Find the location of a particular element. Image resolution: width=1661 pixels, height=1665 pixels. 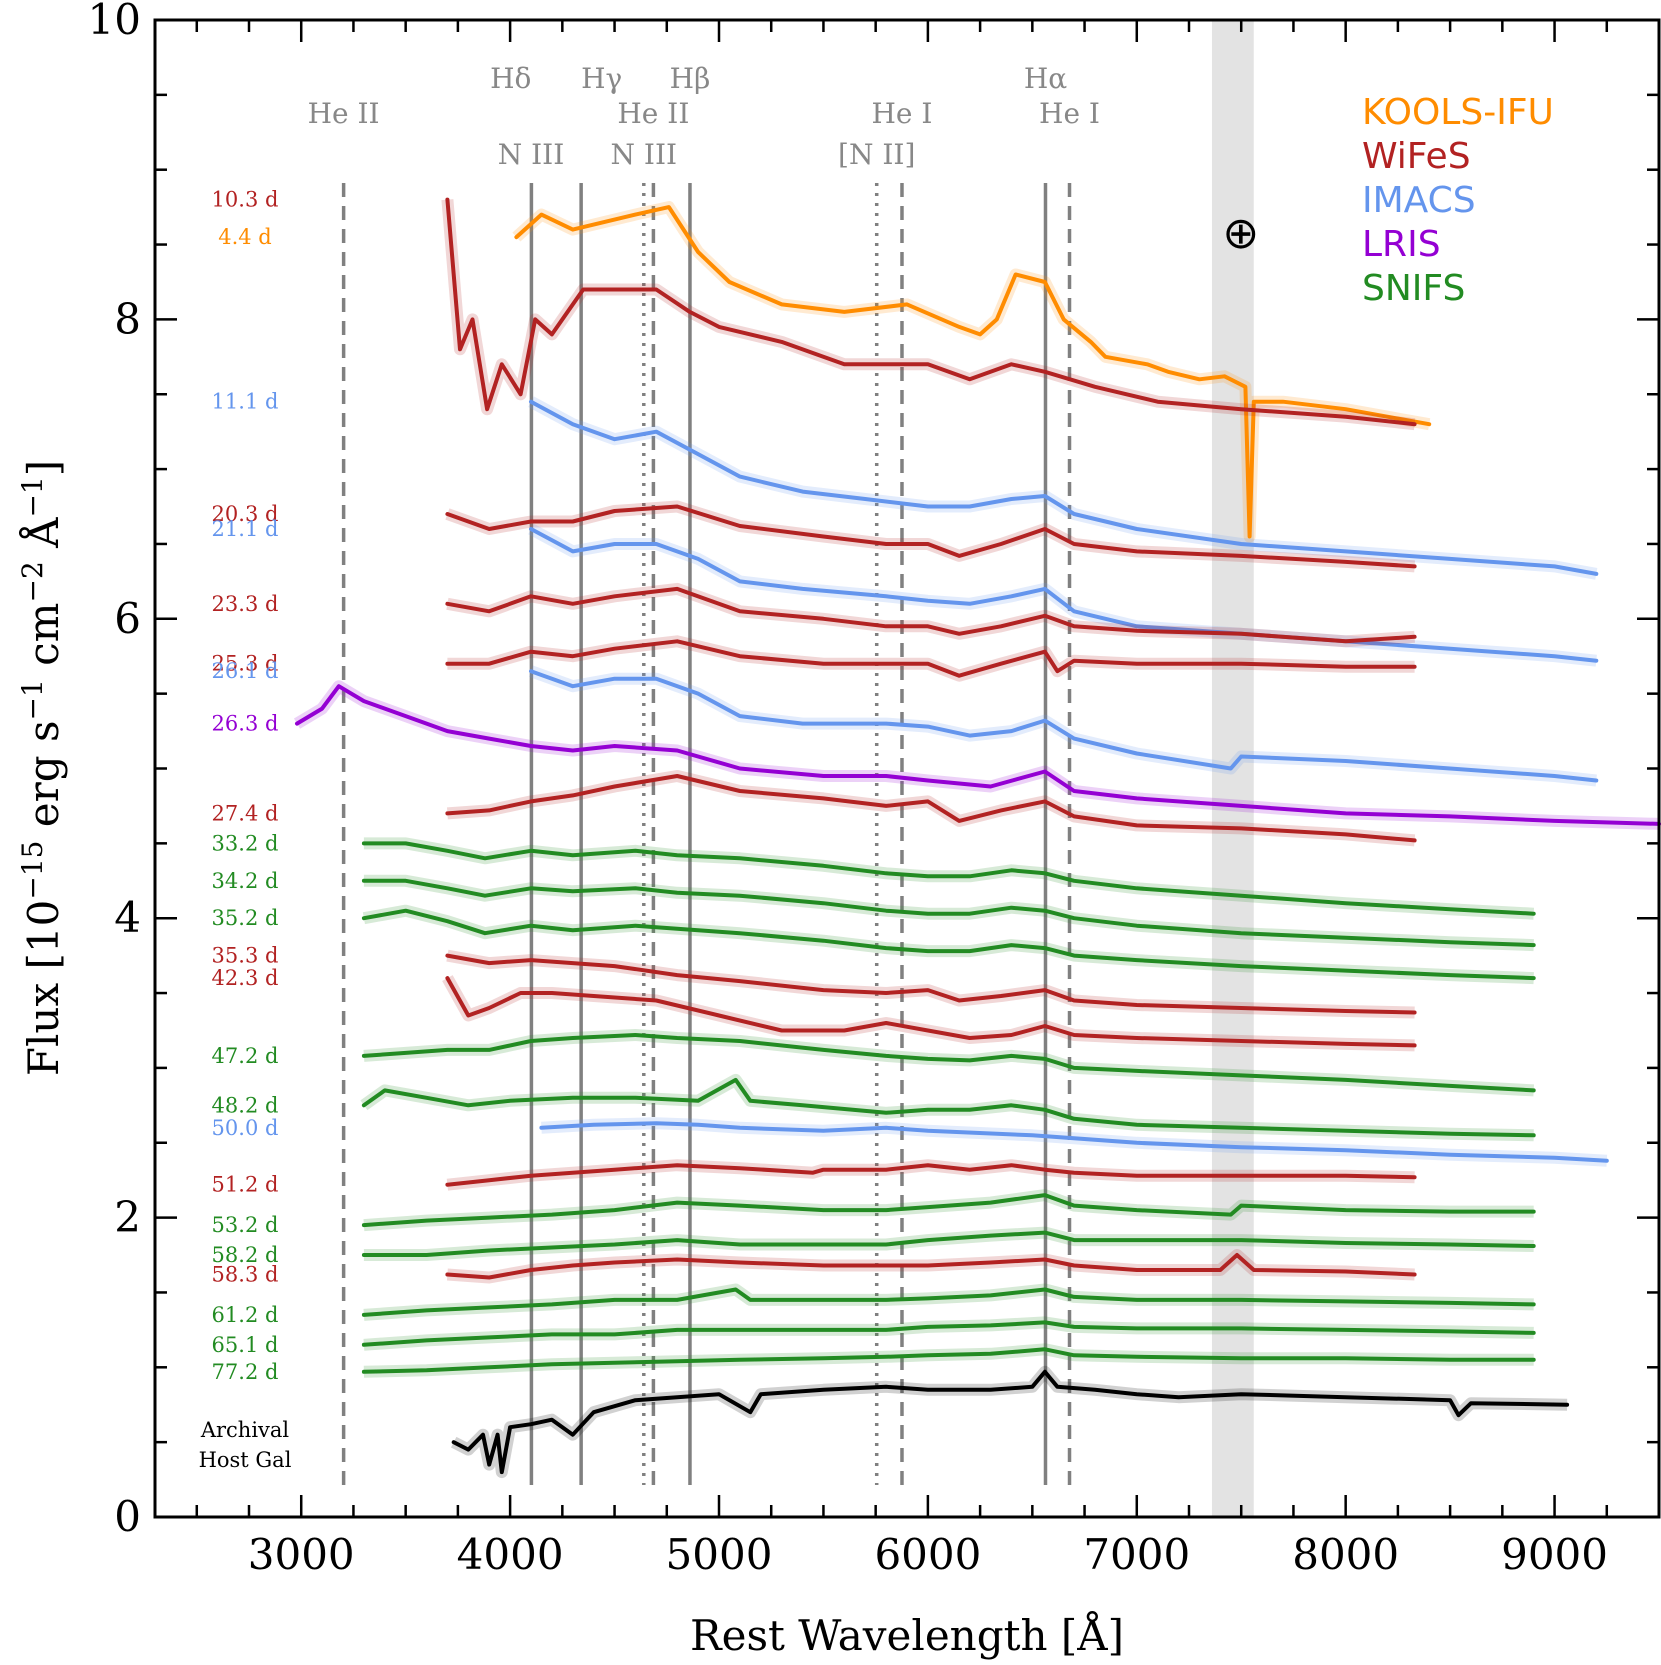

series-line-20-3-d is located at coordinates (931, 536).